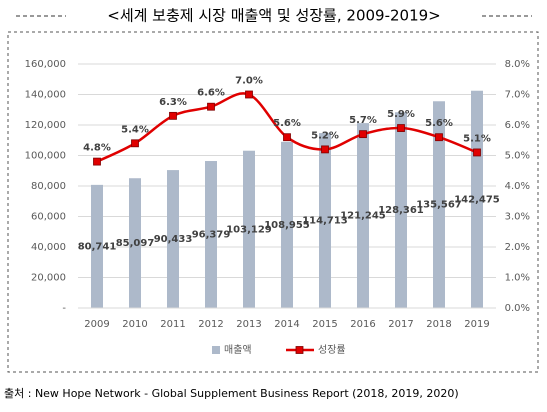 This screenshot has height=412, width=547. I want to click on y-tick-label: 80,000, so click(48, 186).